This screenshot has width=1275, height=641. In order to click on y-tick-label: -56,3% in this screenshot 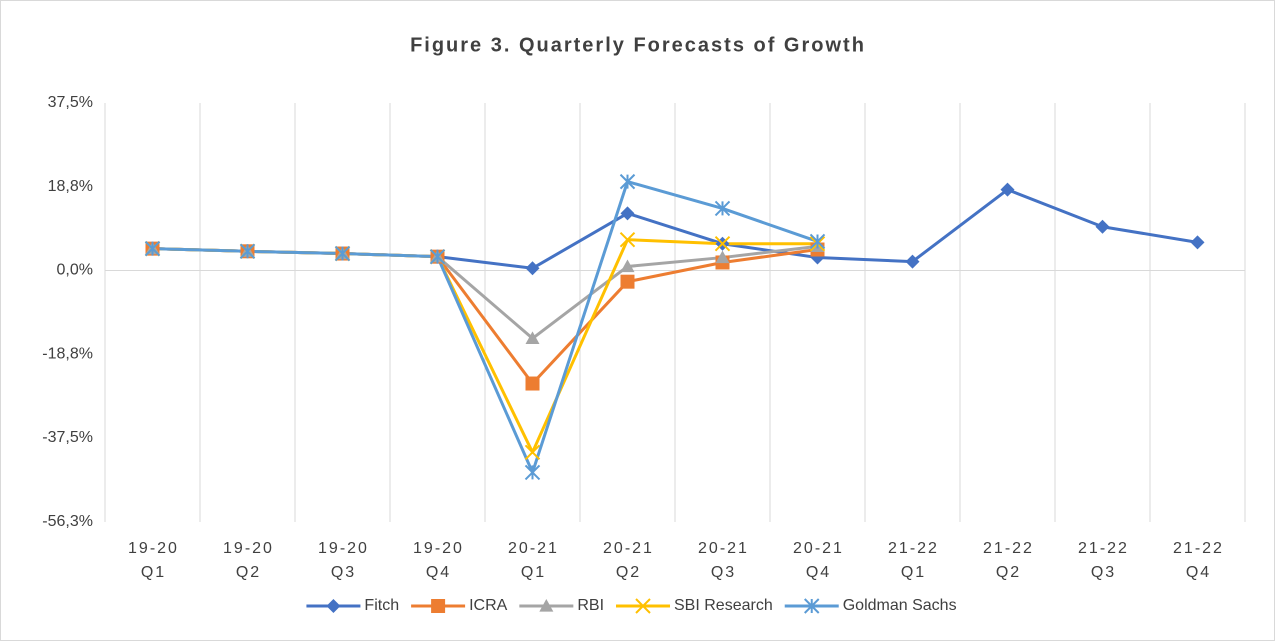, I will do `click(67, 521)`.